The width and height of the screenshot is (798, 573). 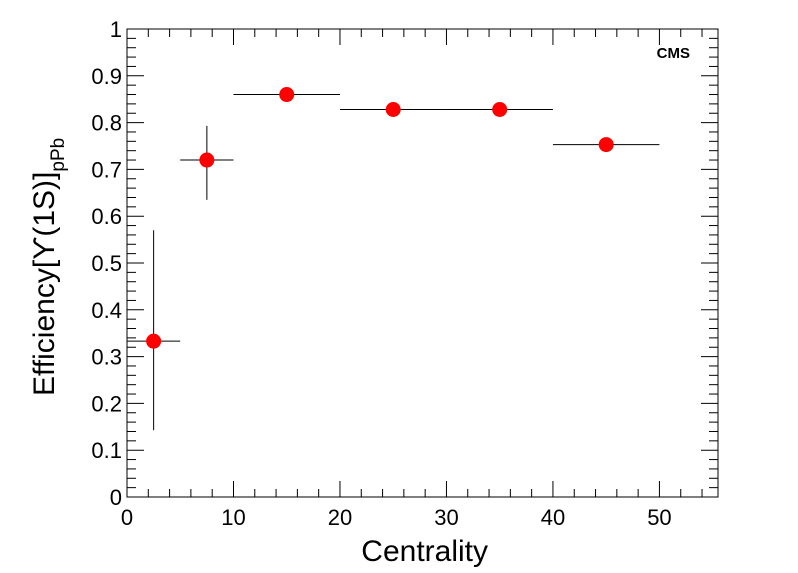 What do you see at coordinates (233, 517) in the screenshot?
I see `x-tick-label: 10` at bounding box center [233, 517].